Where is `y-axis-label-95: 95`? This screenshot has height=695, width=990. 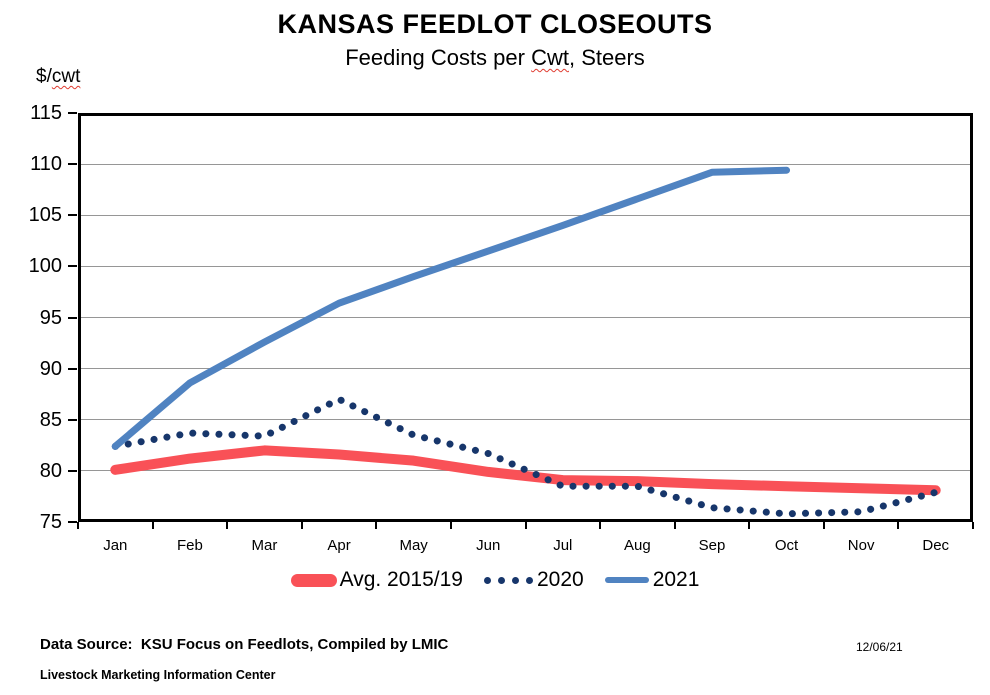 y-axis-label-95: 95 is located at coordinates (50, 317).